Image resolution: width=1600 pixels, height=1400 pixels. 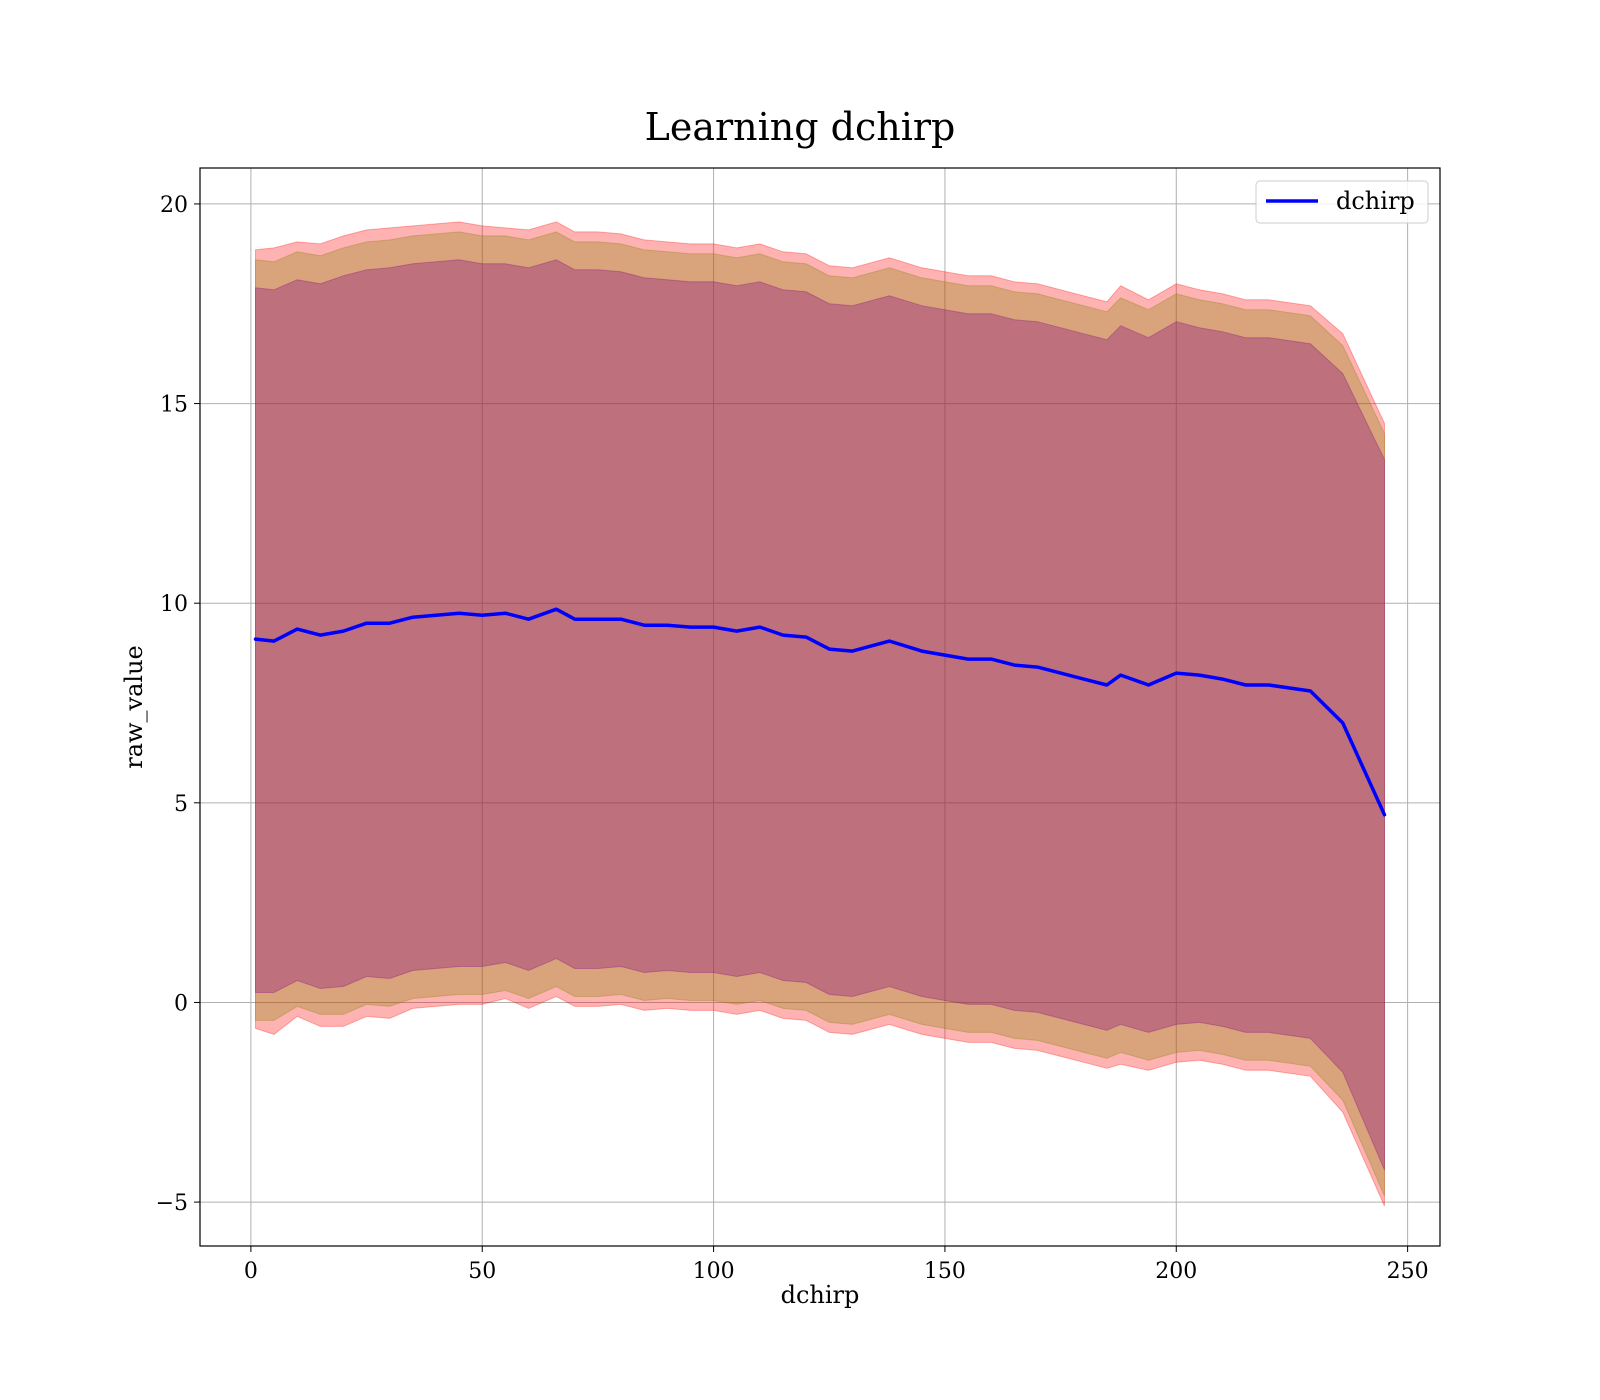 What do you see at coordinates (1408, 1271) in the screenshot?
I see `x-tick-label: 250` at bounding box center [1408, 1271].